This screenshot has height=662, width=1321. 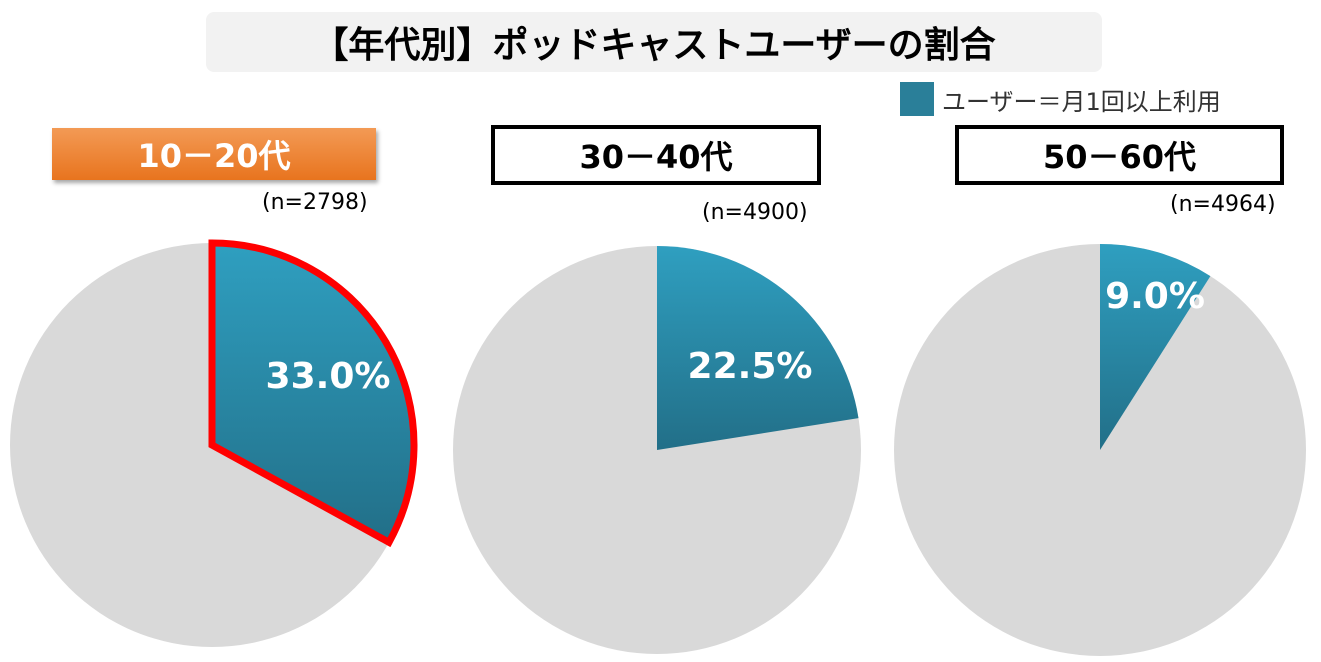 What do you see at coordinates (654, 42) in the screenshot?
I see `chart-title: 【年代別】ポッドキャストユーザーの割合` at bounding box center [654, 42].